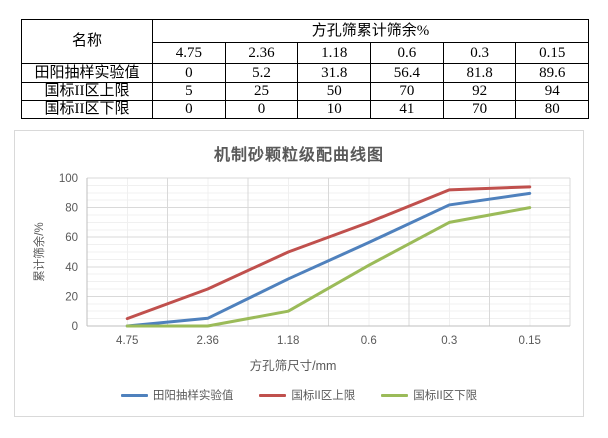 The width and height of the screenshot is (608, 438). What do you see at coordinates (71, 297) in the screenshot?
I see `y-tick-label: 20` at bounding box center [71, 297].